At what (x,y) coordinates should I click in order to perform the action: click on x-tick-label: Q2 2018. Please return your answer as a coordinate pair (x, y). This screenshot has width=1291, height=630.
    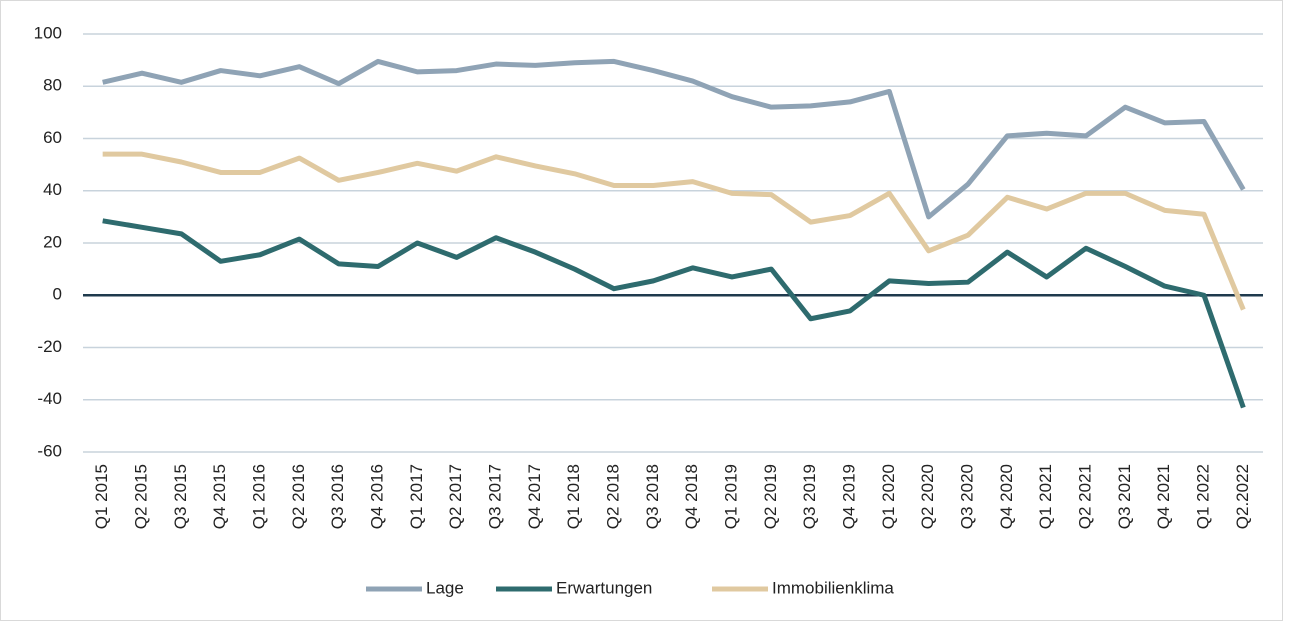
    Looking at the image, I should click on (612, 496).